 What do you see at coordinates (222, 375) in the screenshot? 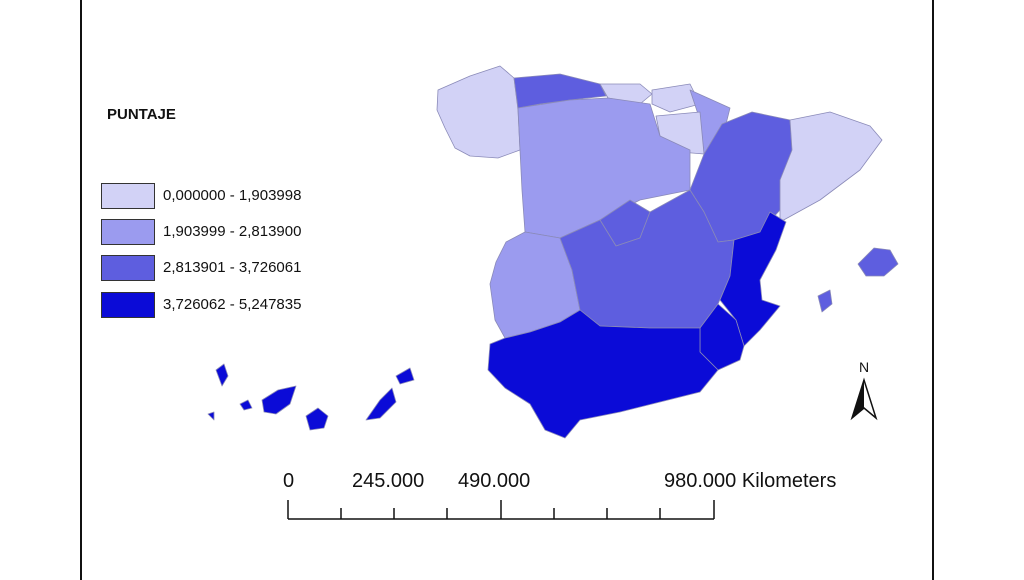
I see `region-canarias-la-palma` at bounding box center [222, 375].